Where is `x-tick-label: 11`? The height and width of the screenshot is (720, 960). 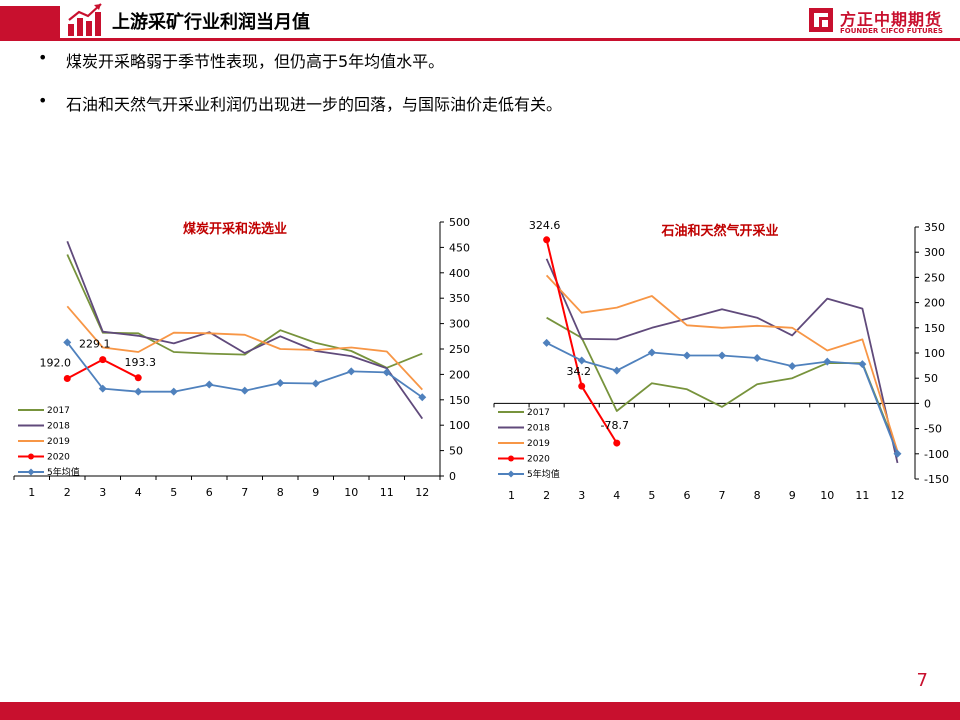 x-tick-label: 11 is located at coordinates (862, 495).